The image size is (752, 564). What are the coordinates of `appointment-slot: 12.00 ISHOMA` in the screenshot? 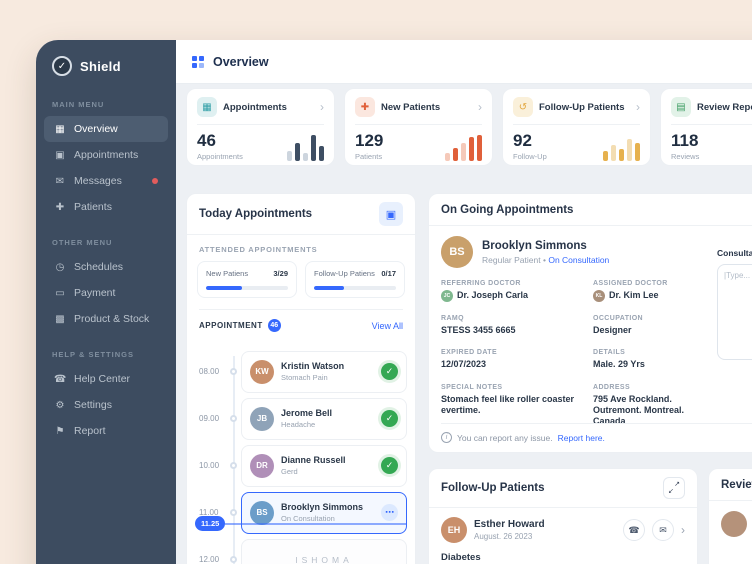 It's located at (301, 550).